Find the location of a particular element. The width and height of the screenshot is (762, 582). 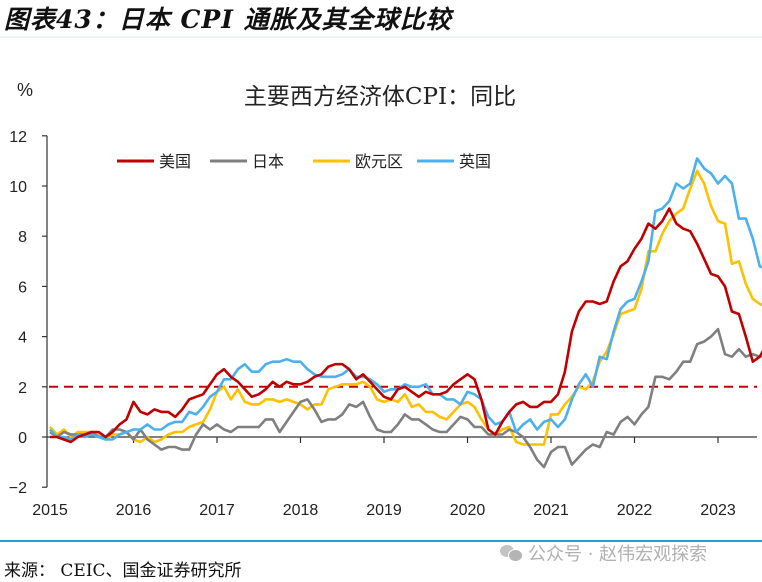

x-tick-label: 2016 is located at coordinates (134, 510).